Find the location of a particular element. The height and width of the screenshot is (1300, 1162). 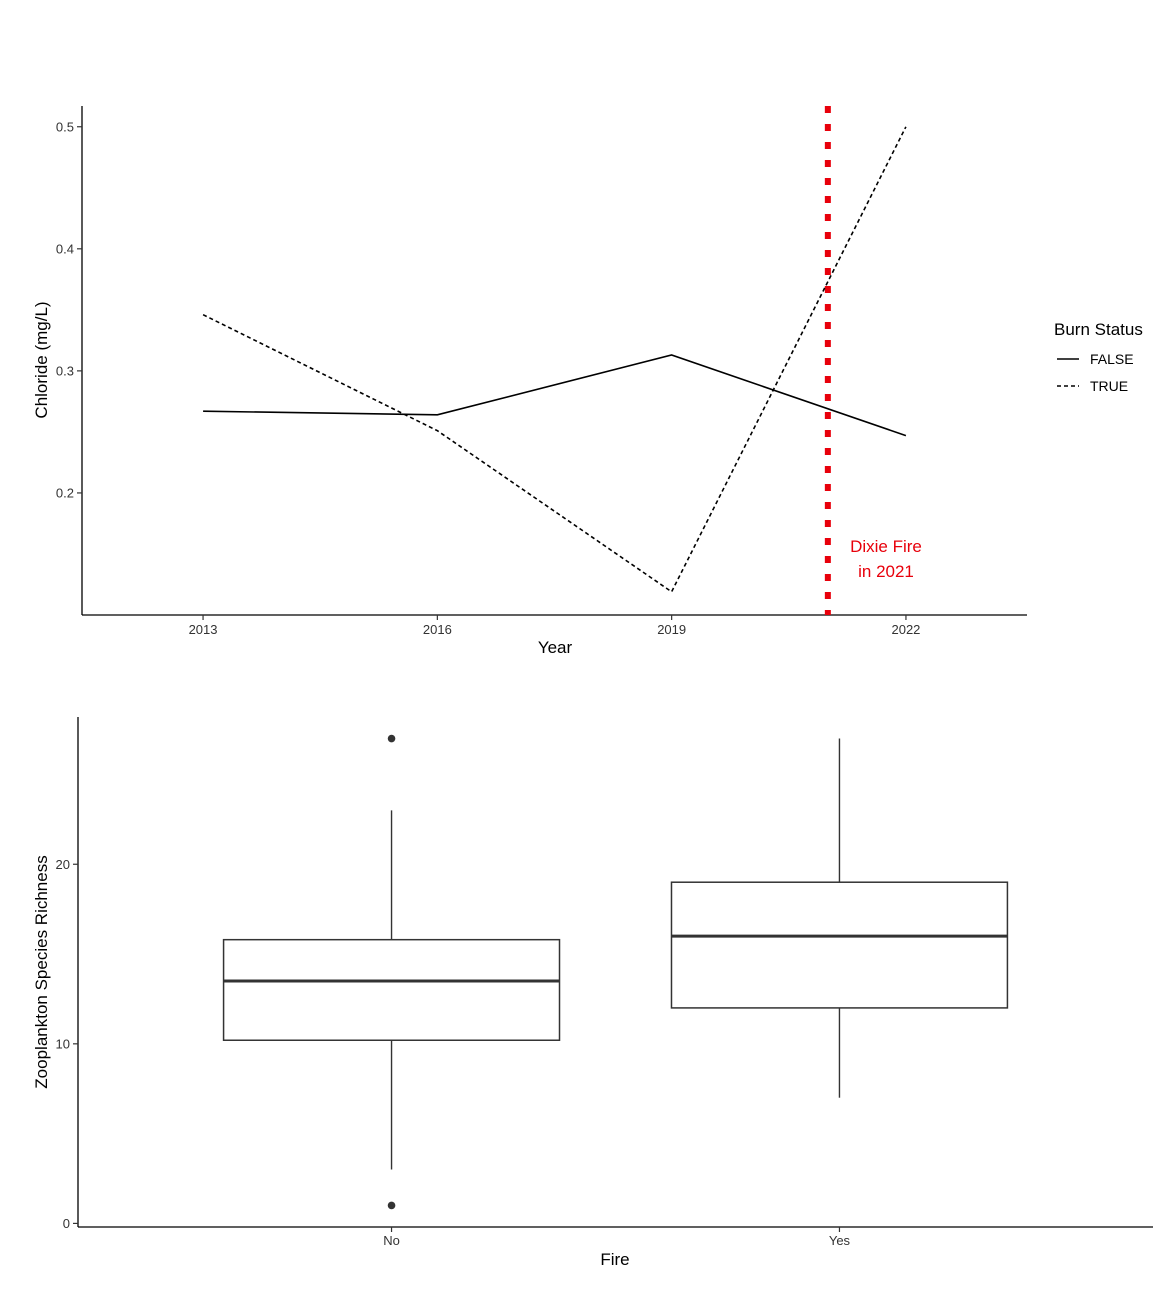

legend-label-true: TRUE is located at coordinates (1109, 386).